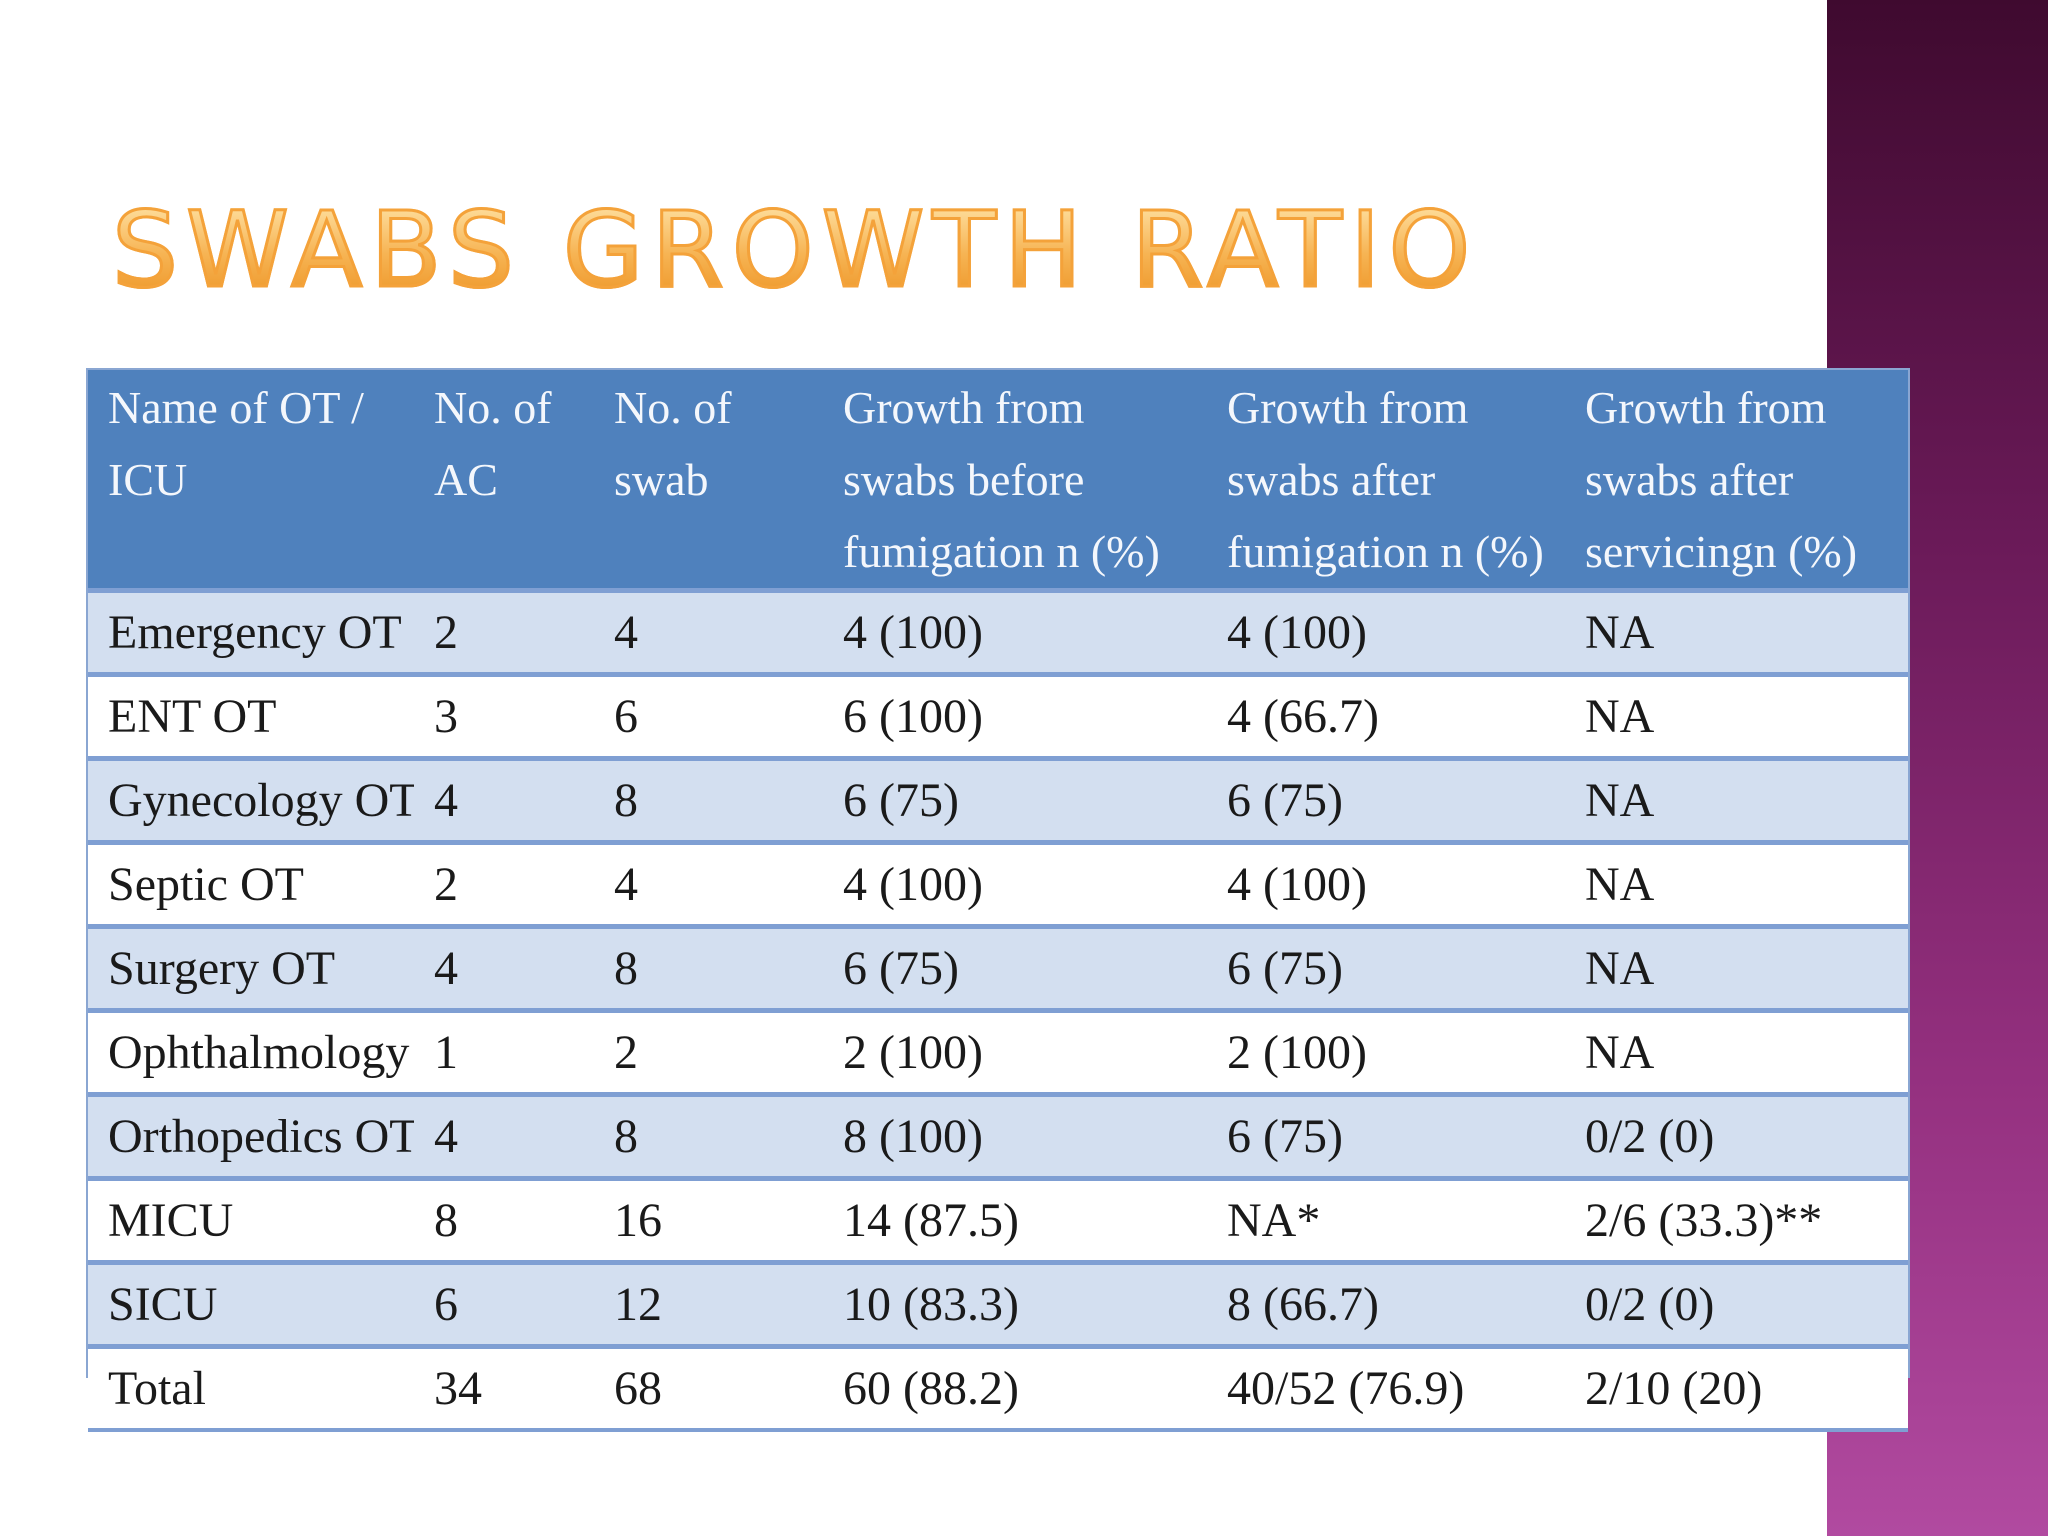 Image resolution: width=2048 pixels, height=1536 pixels. I want to click on cell-swab-count: 2, so click(708, 1051).